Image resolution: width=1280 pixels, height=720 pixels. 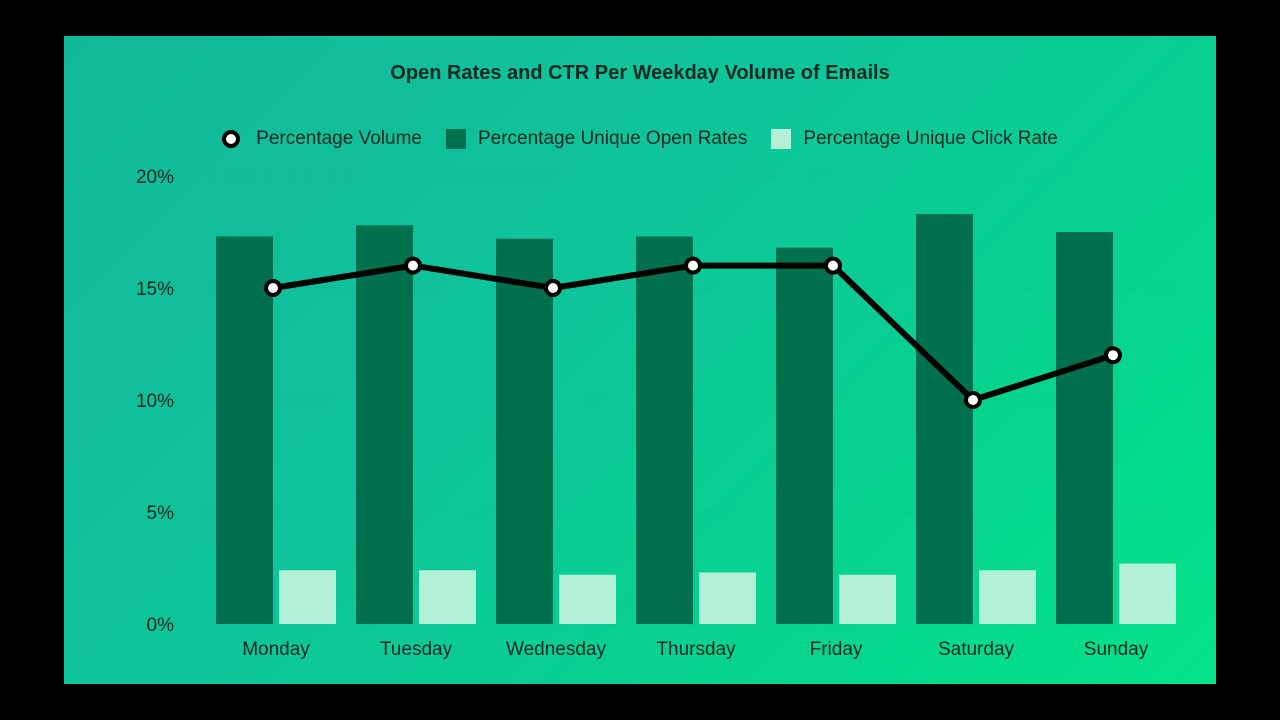 What do you see at coordinates (696, 649) in the screenshot?
I see `x-tick-label: Thursday` at bounding box center [696, 649].